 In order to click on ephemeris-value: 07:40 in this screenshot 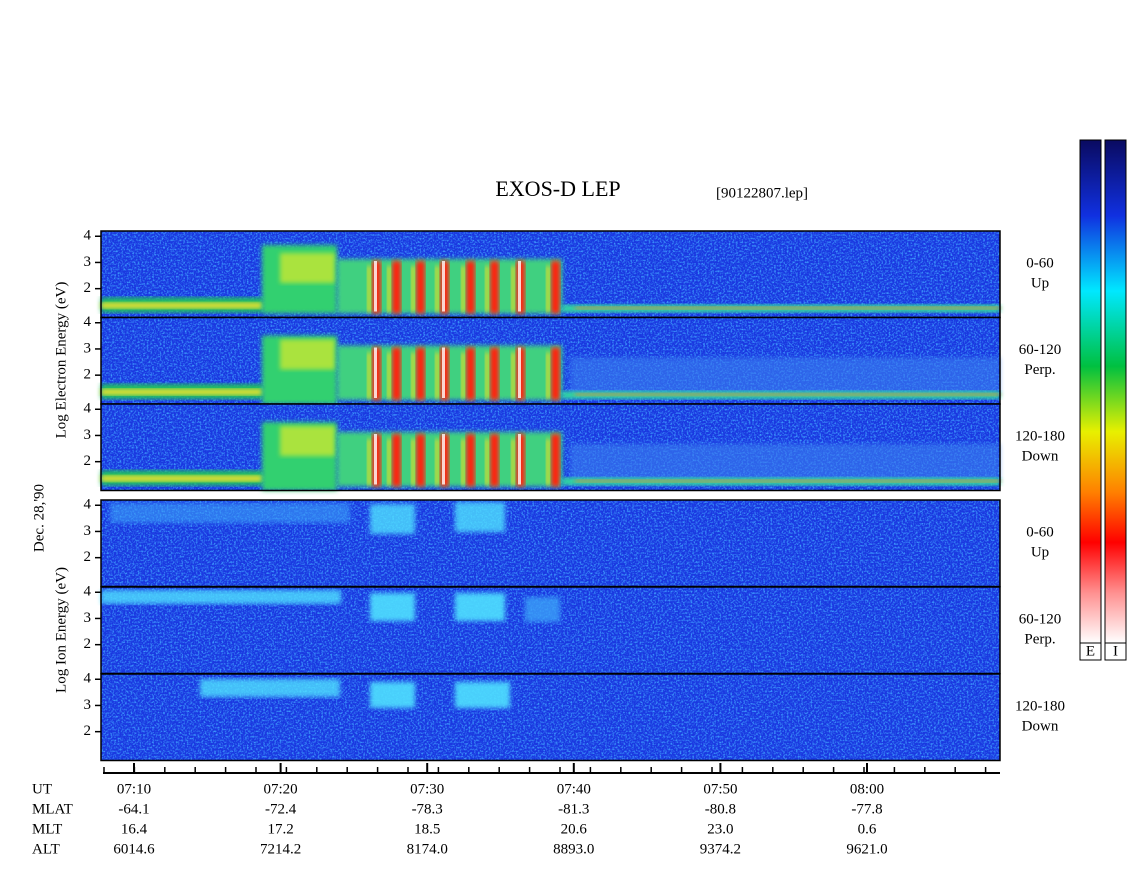, I will do `click(574, 789)`.